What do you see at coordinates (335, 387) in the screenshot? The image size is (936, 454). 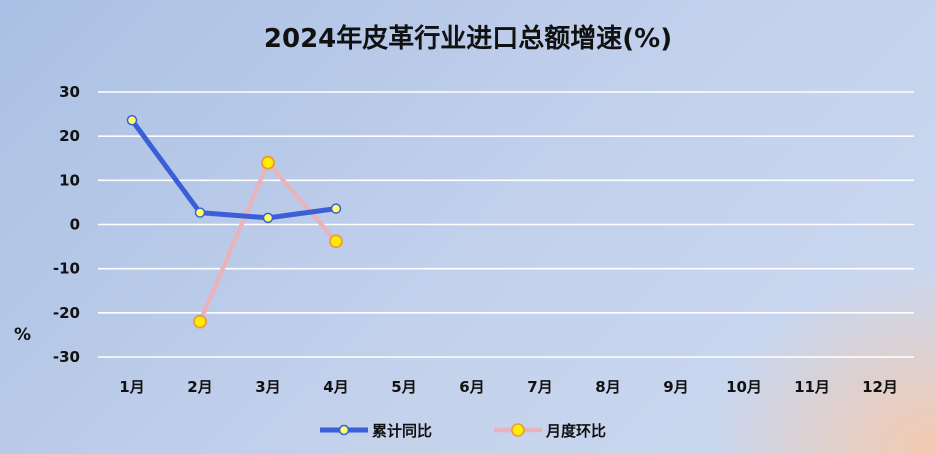 I see `x-tick-label: 4月` at bounding box center [335, 387].